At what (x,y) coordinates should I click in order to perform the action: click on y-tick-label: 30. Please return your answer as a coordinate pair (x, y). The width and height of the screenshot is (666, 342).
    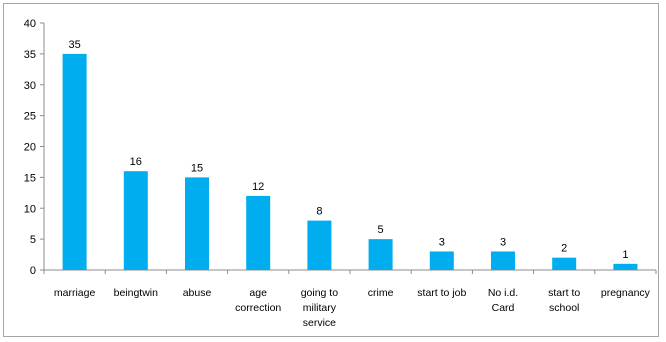
    Looking at the image, I should click on (30, 86).